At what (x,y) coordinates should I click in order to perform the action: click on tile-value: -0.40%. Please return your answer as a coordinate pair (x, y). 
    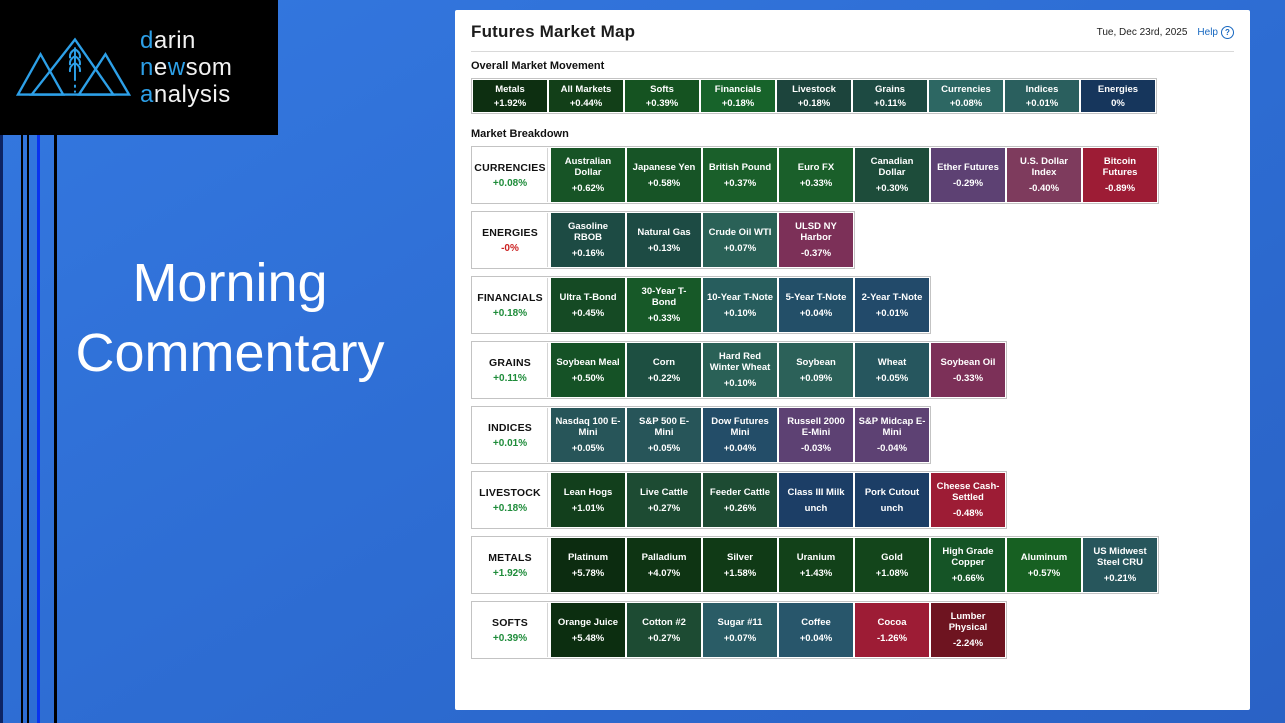
    Looking at the image, I should click on (1044, 188).